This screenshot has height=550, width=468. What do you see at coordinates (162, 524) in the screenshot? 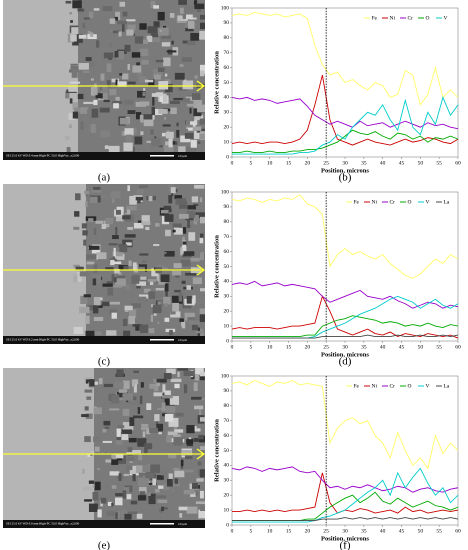
I see `scale-bar` at bounding box center [162, 524].